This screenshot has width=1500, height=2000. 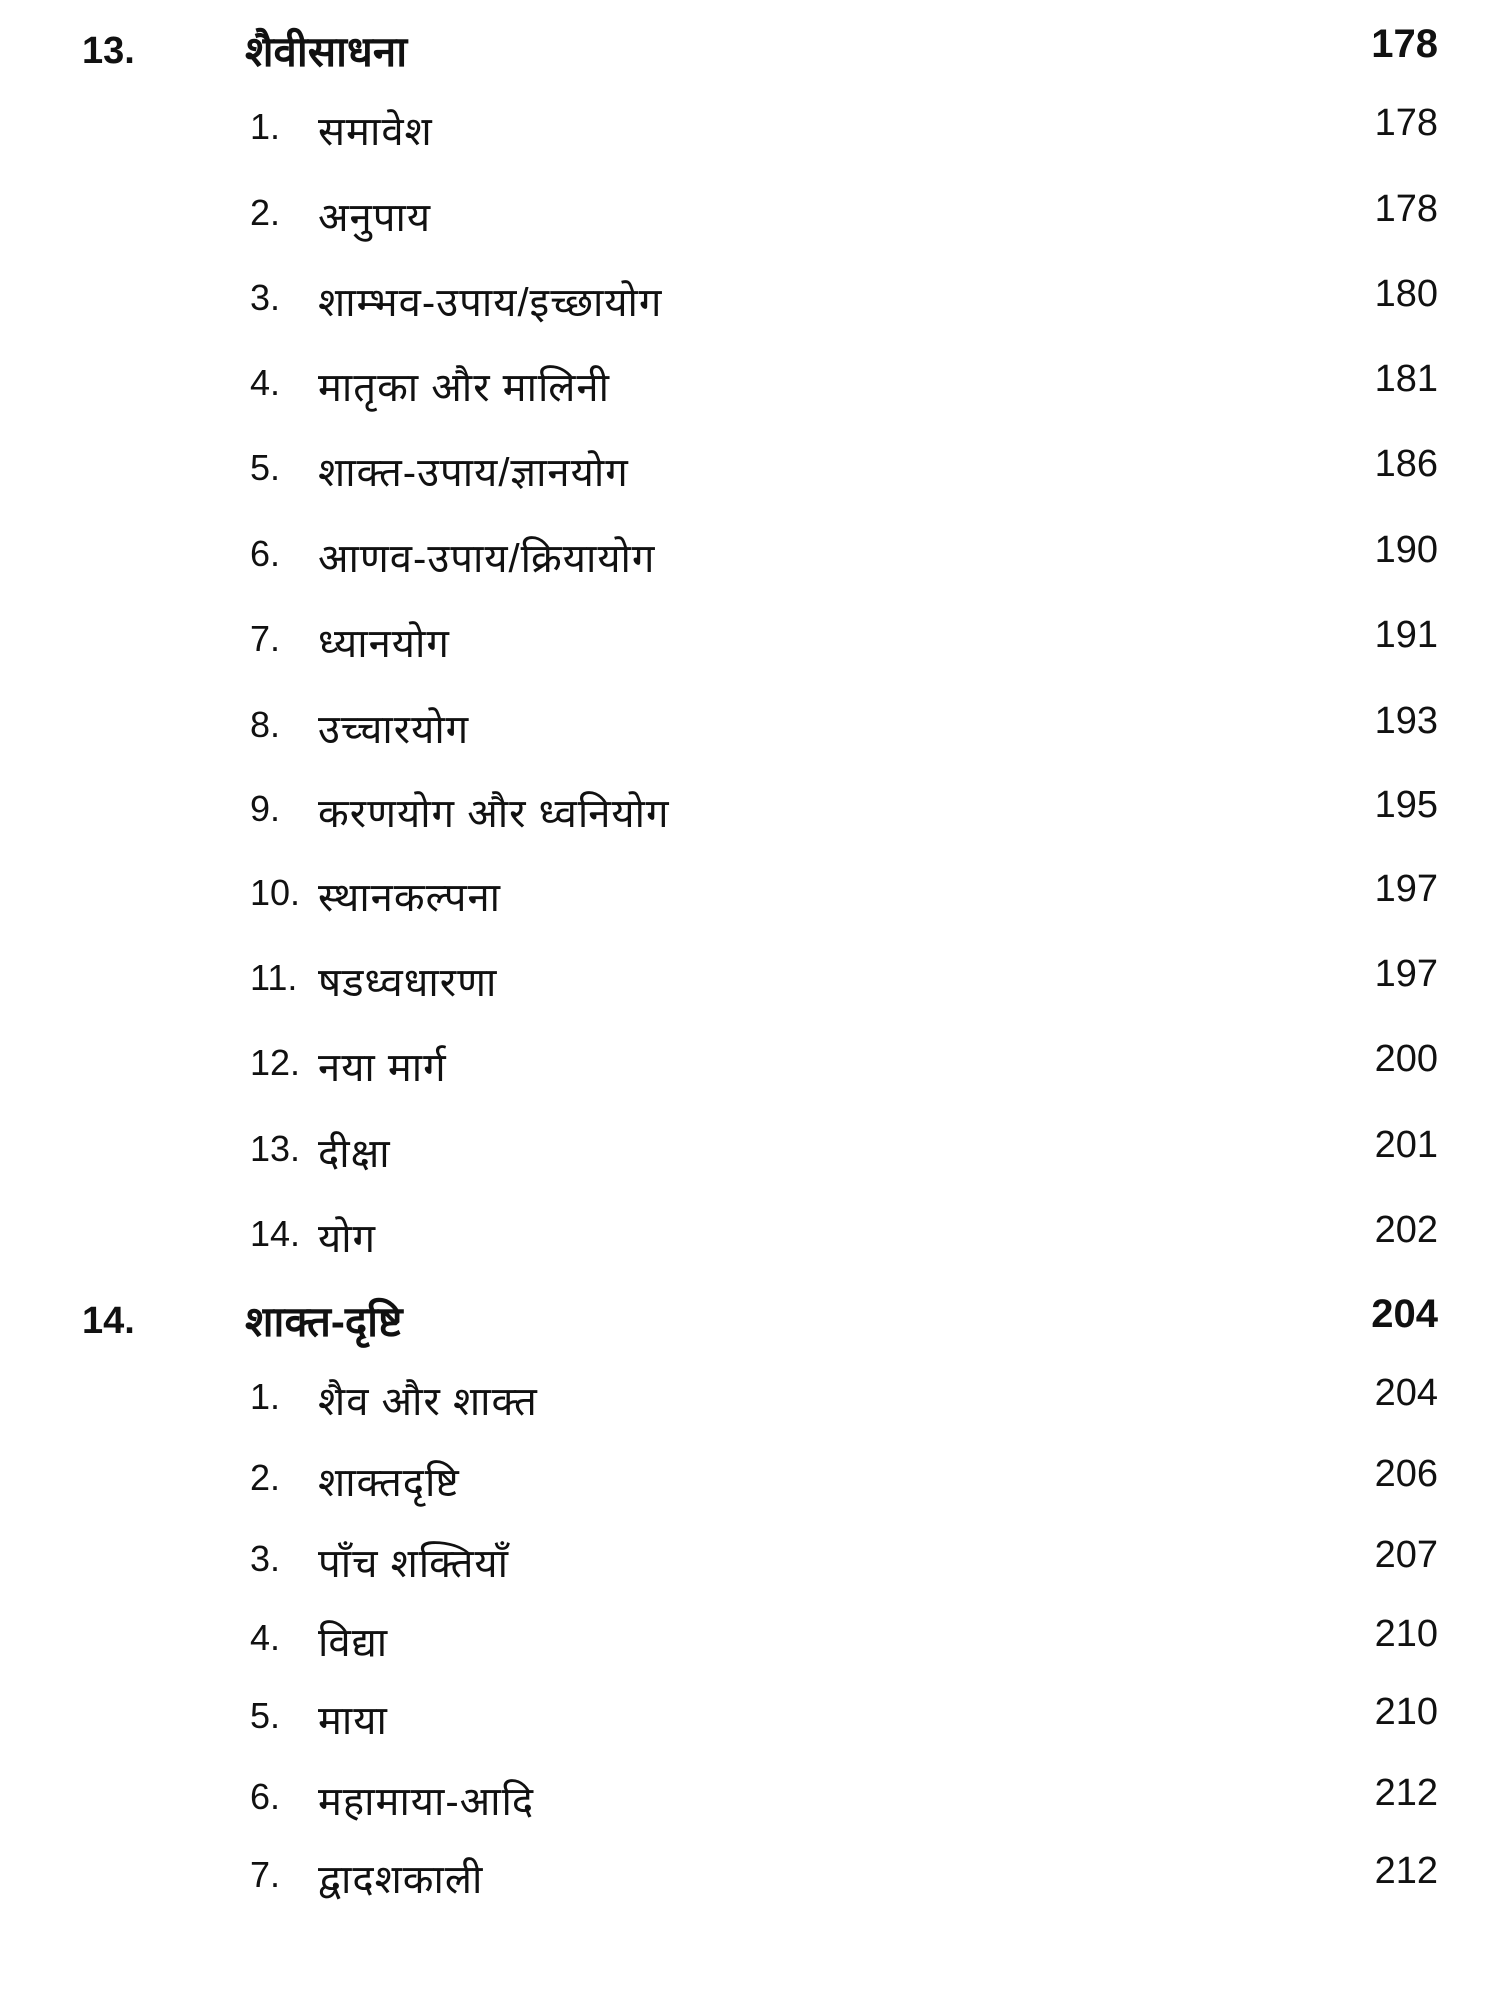 I want to click on chapter-title: शाक्त-दृष्टि, so click(x=324, y=1321).